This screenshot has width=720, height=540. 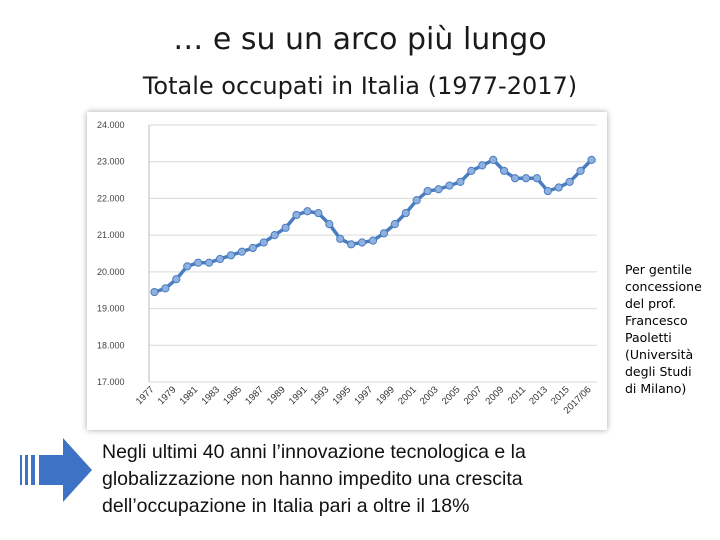 I want to click on slide-subtitle: Totale occupati in Italia (1977-2017), so click(x=360, y=86).